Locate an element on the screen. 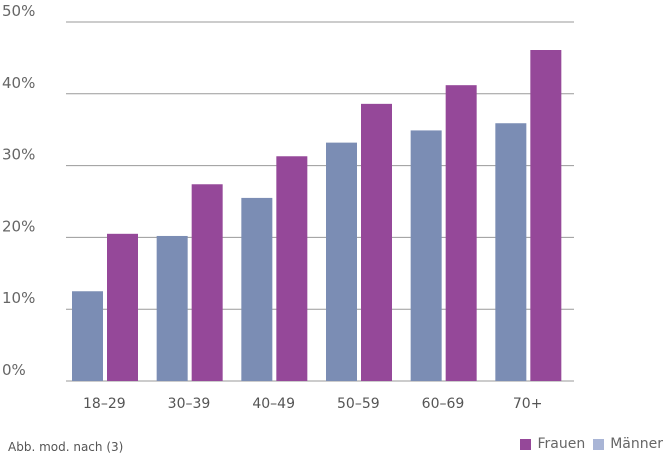  y-tick-label: 0% is located at coordinates (14, 370).